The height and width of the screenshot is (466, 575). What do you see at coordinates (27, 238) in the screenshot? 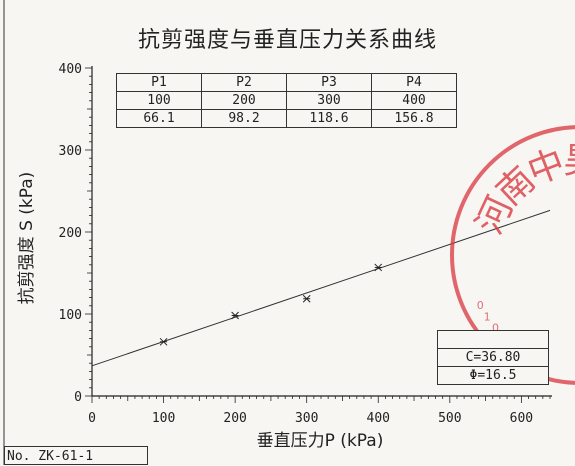
I see `y-axis-label: 抗剪强度 S (kPa)` at bounding box center [27, 238].